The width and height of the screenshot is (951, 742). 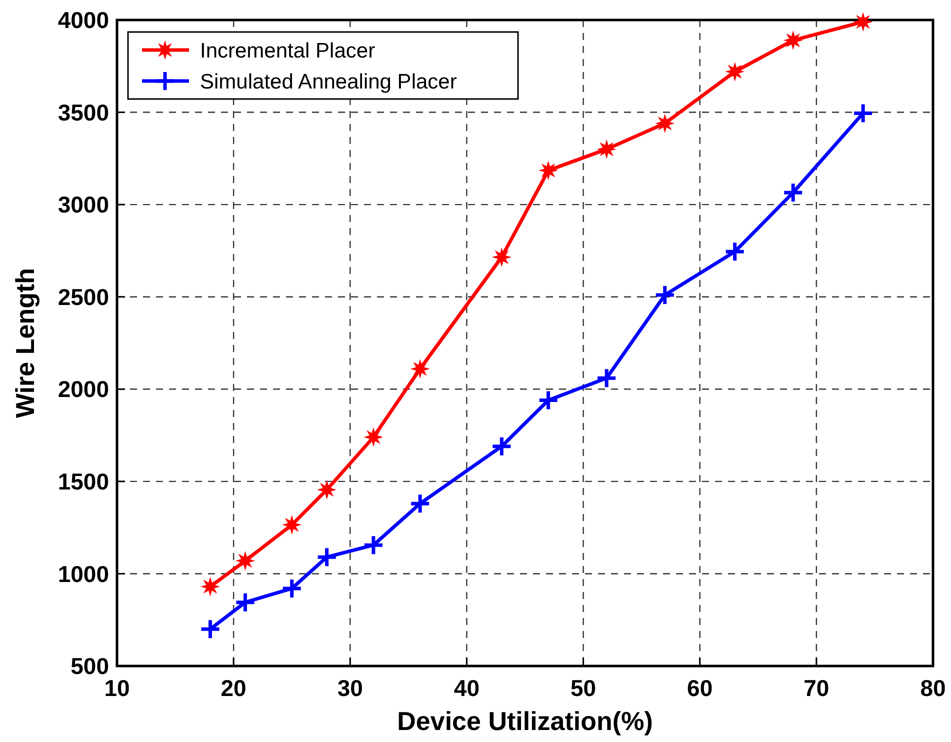 I want to click on x-tick-label: 60, so click(x=700, y=688).